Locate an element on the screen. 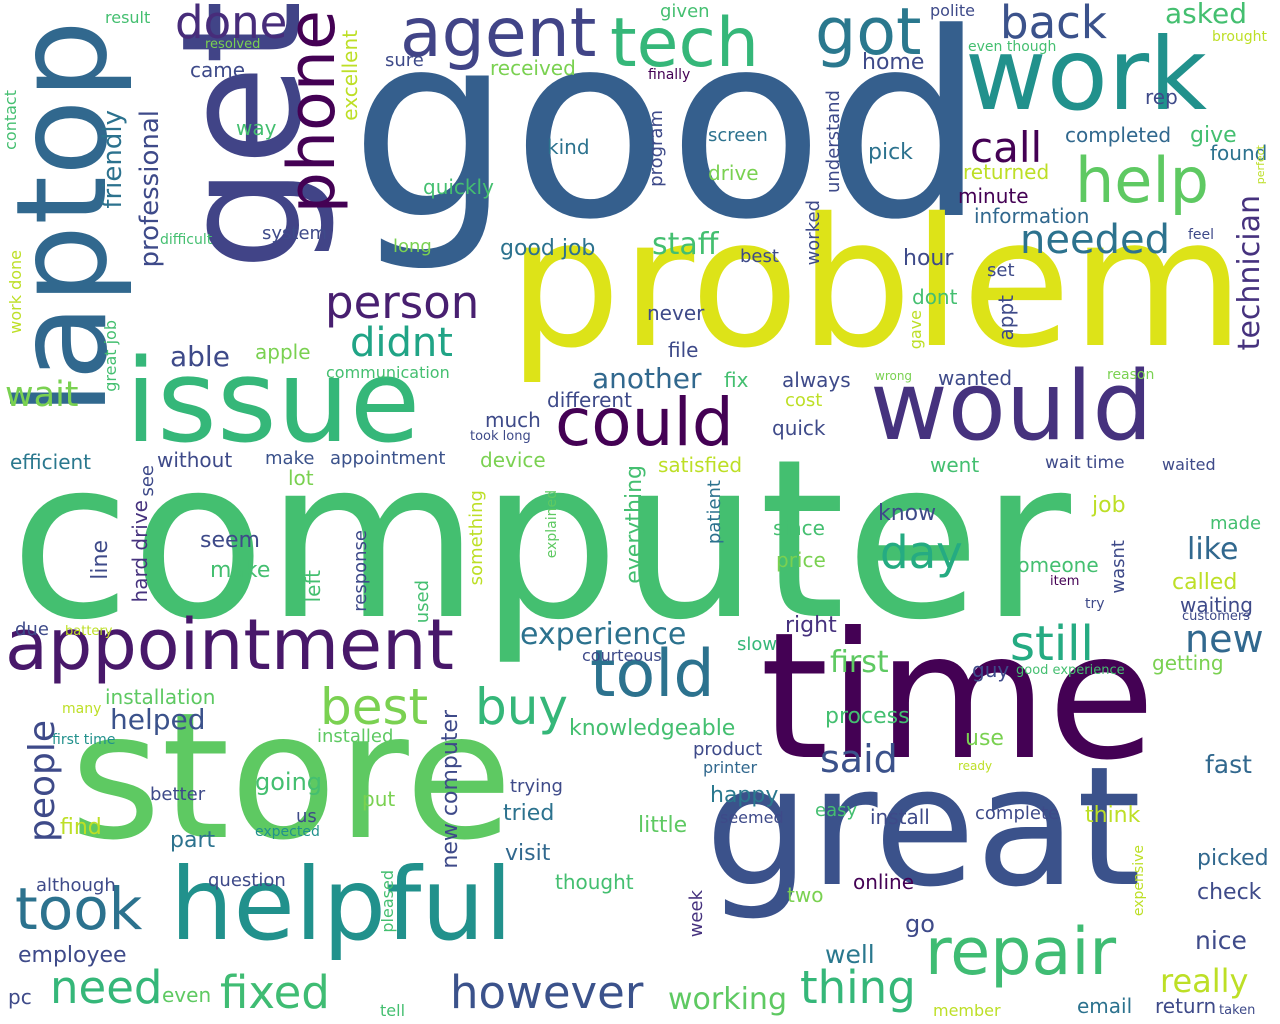  word-see: see is located at coordinates (147, 481).